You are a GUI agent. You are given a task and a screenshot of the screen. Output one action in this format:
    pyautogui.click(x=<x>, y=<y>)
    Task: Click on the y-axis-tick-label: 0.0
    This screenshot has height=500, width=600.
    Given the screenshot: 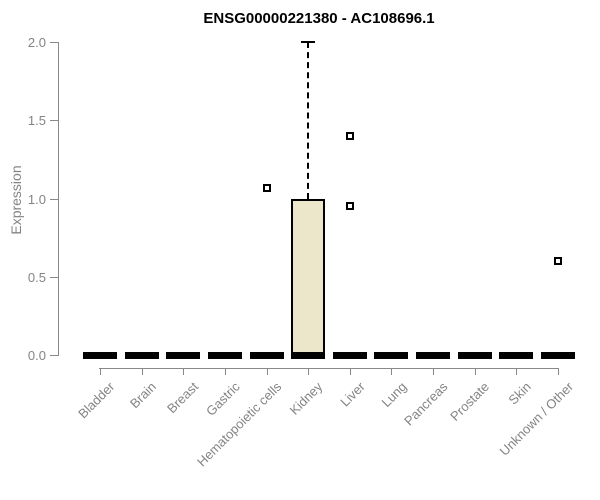 What is the action you would take?
    pyautogui.click(x=36, y=355)
    